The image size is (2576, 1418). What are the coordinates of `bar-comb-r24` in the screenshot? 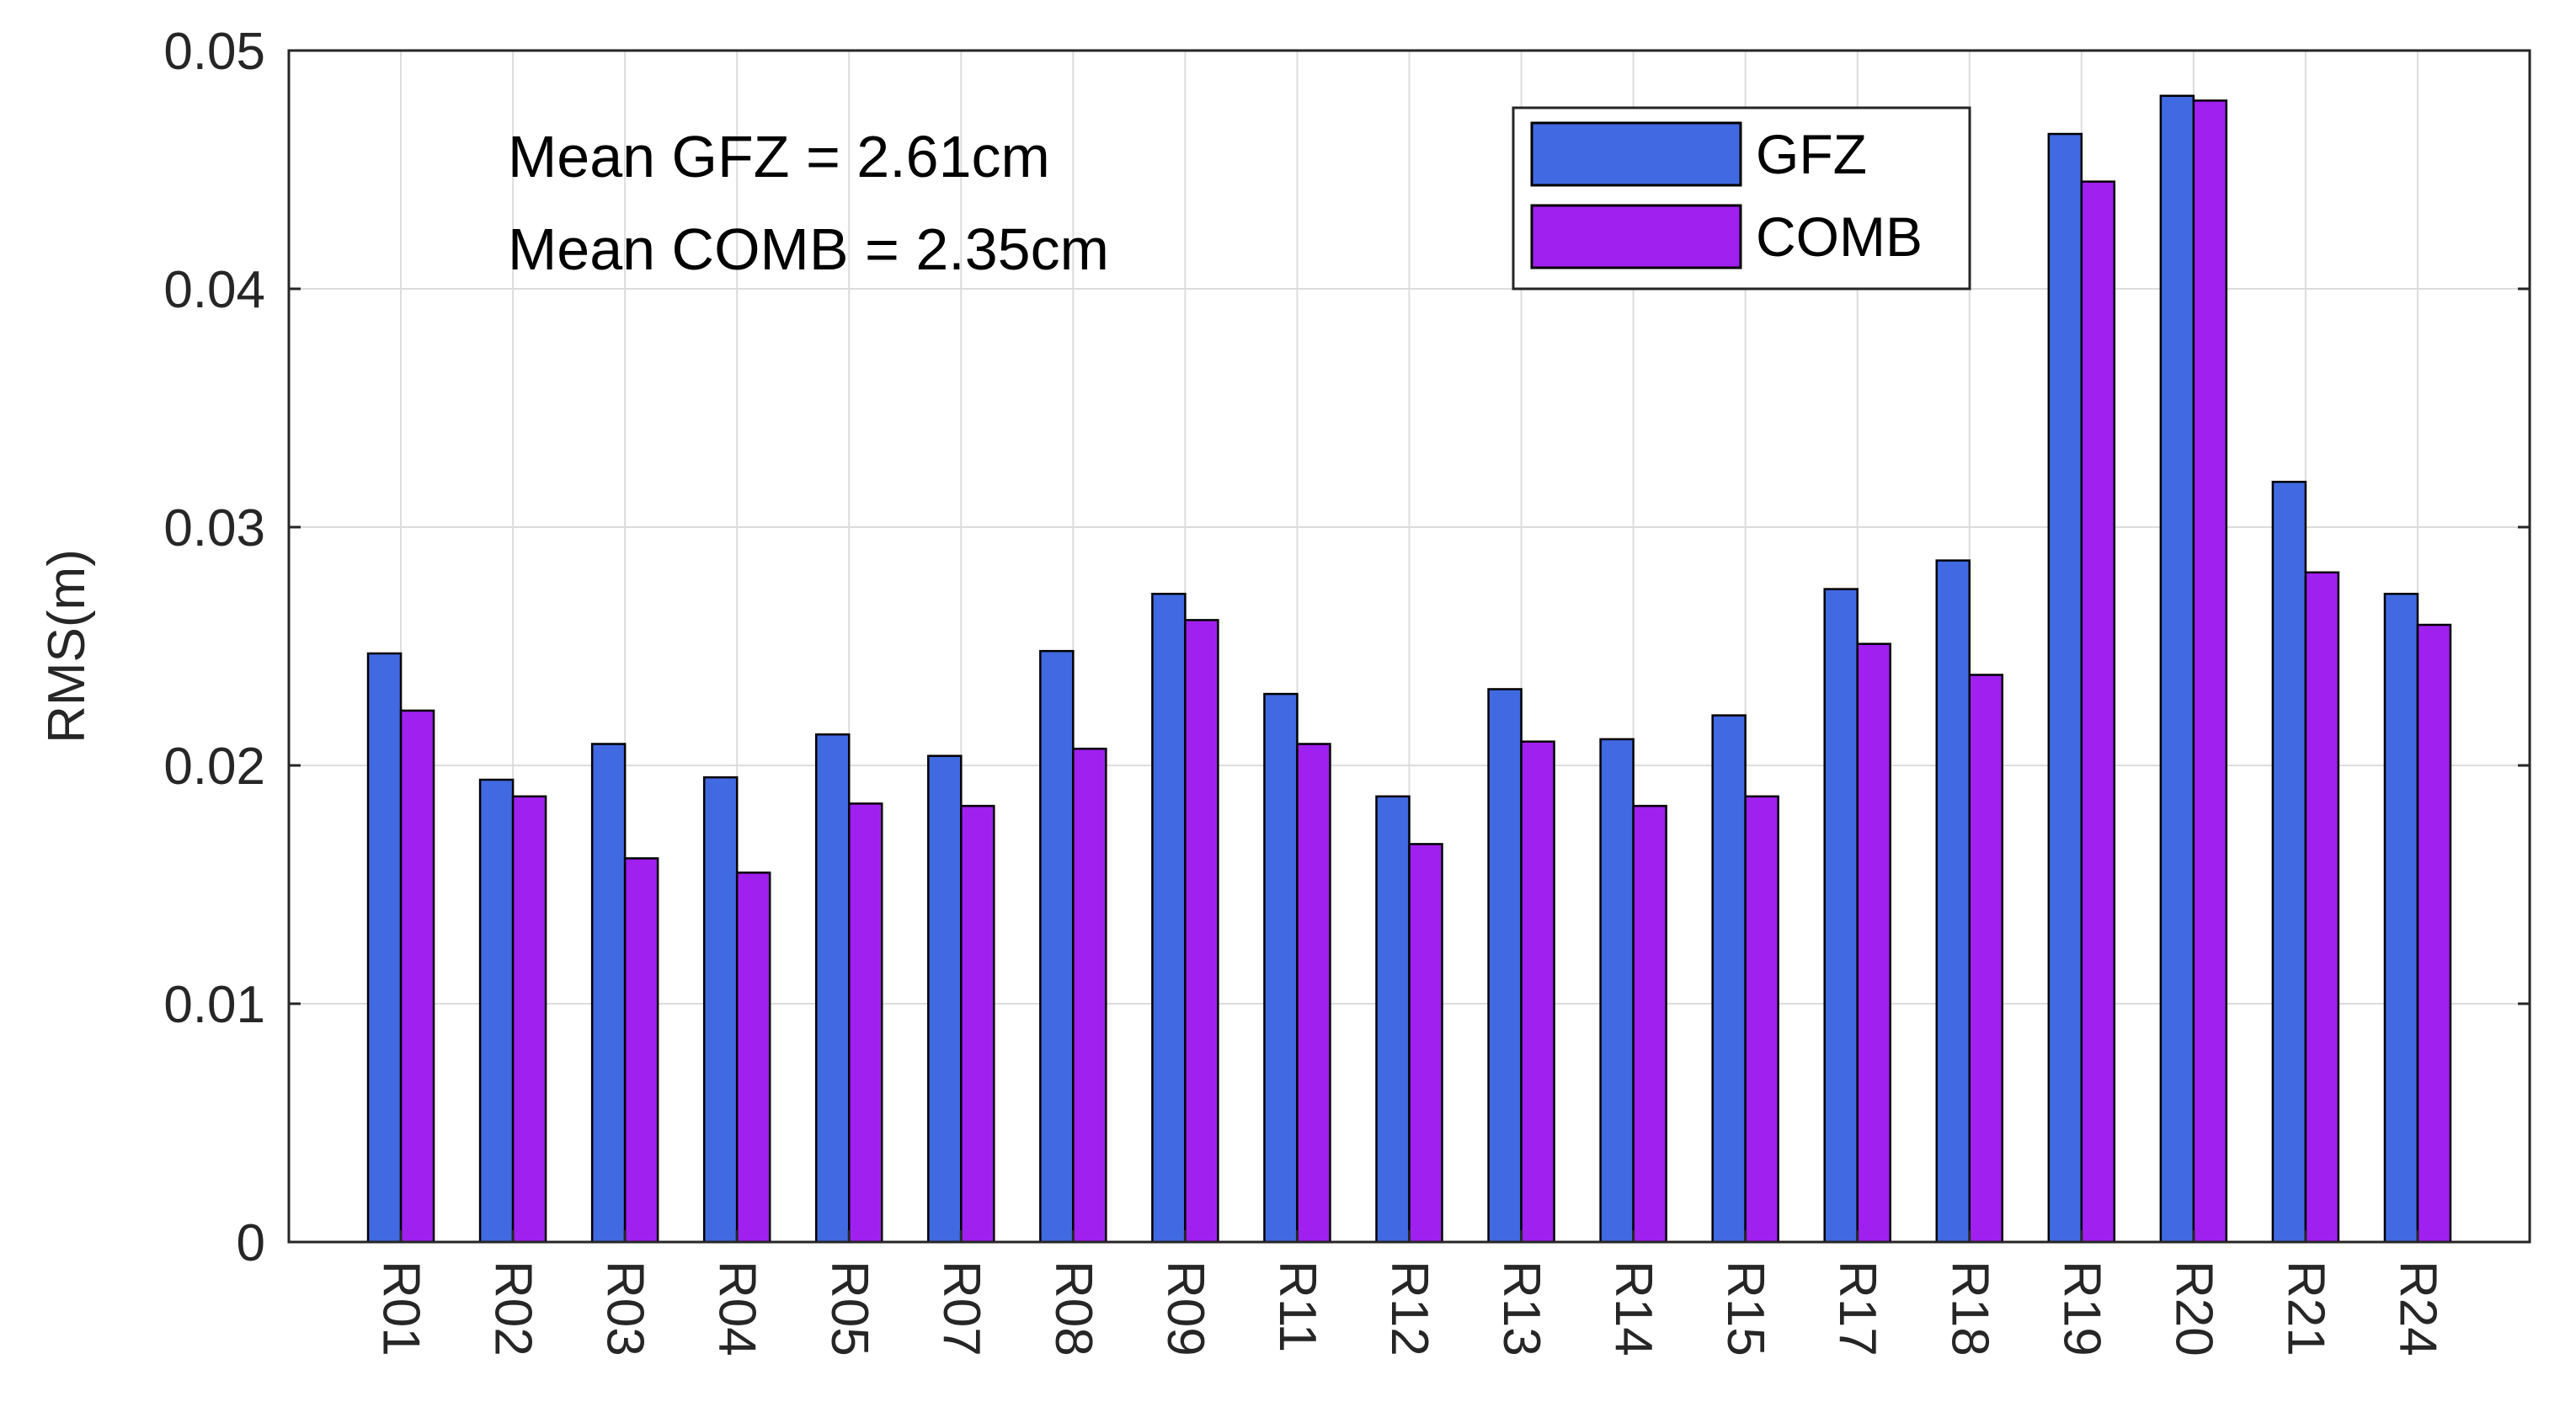 It's located at (2434, 933).